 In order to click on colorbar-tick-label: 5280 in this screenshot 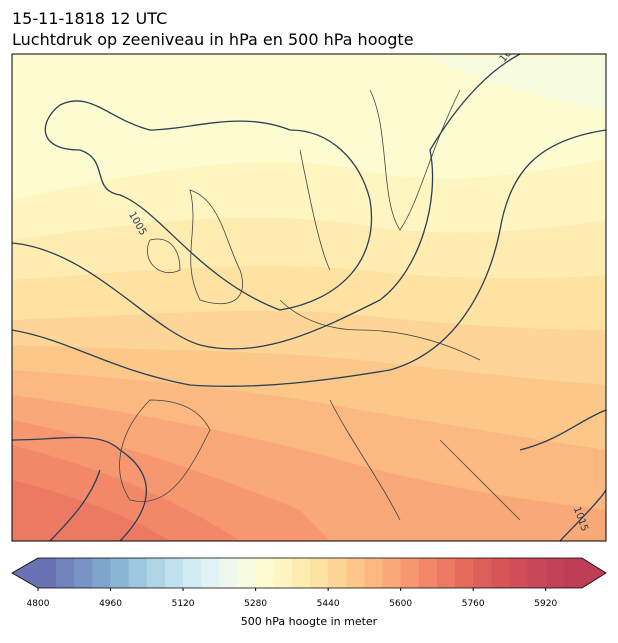, I will do `click(255, 604)`.